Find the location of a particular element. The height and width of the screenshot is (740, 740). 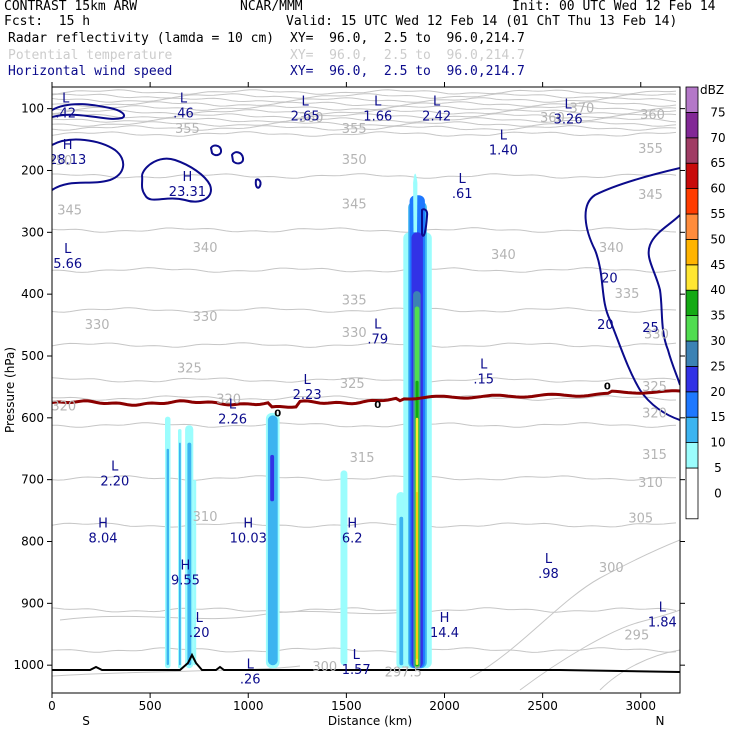

colorbar-level: 0 is located at coordinates (718, 493).